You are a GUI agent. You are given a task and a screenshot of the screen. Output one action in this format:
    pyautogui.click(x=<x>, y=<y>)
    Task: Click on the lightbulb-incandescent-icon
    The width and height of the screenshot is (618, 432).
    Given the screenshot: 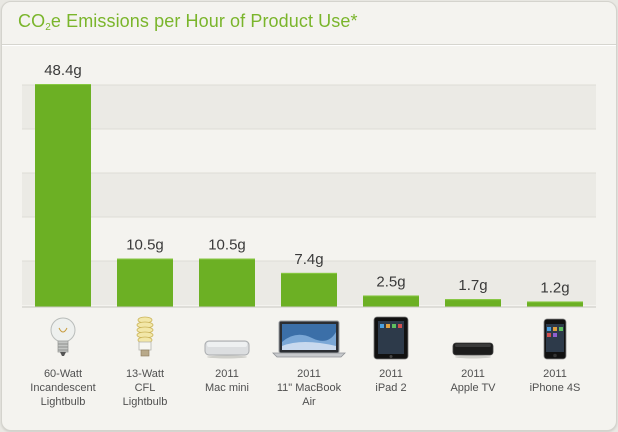 What is the action you would take?
    pyautogui.click(x=63, y=339)
    